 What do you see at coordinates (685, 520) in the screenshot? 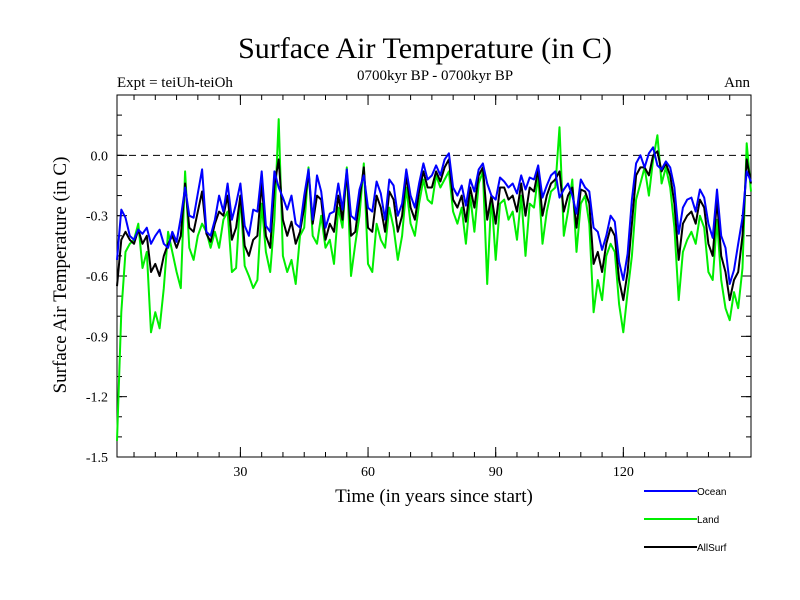
I see `legend: Ocean Land AllSurf` at bounding box center [685, 520].